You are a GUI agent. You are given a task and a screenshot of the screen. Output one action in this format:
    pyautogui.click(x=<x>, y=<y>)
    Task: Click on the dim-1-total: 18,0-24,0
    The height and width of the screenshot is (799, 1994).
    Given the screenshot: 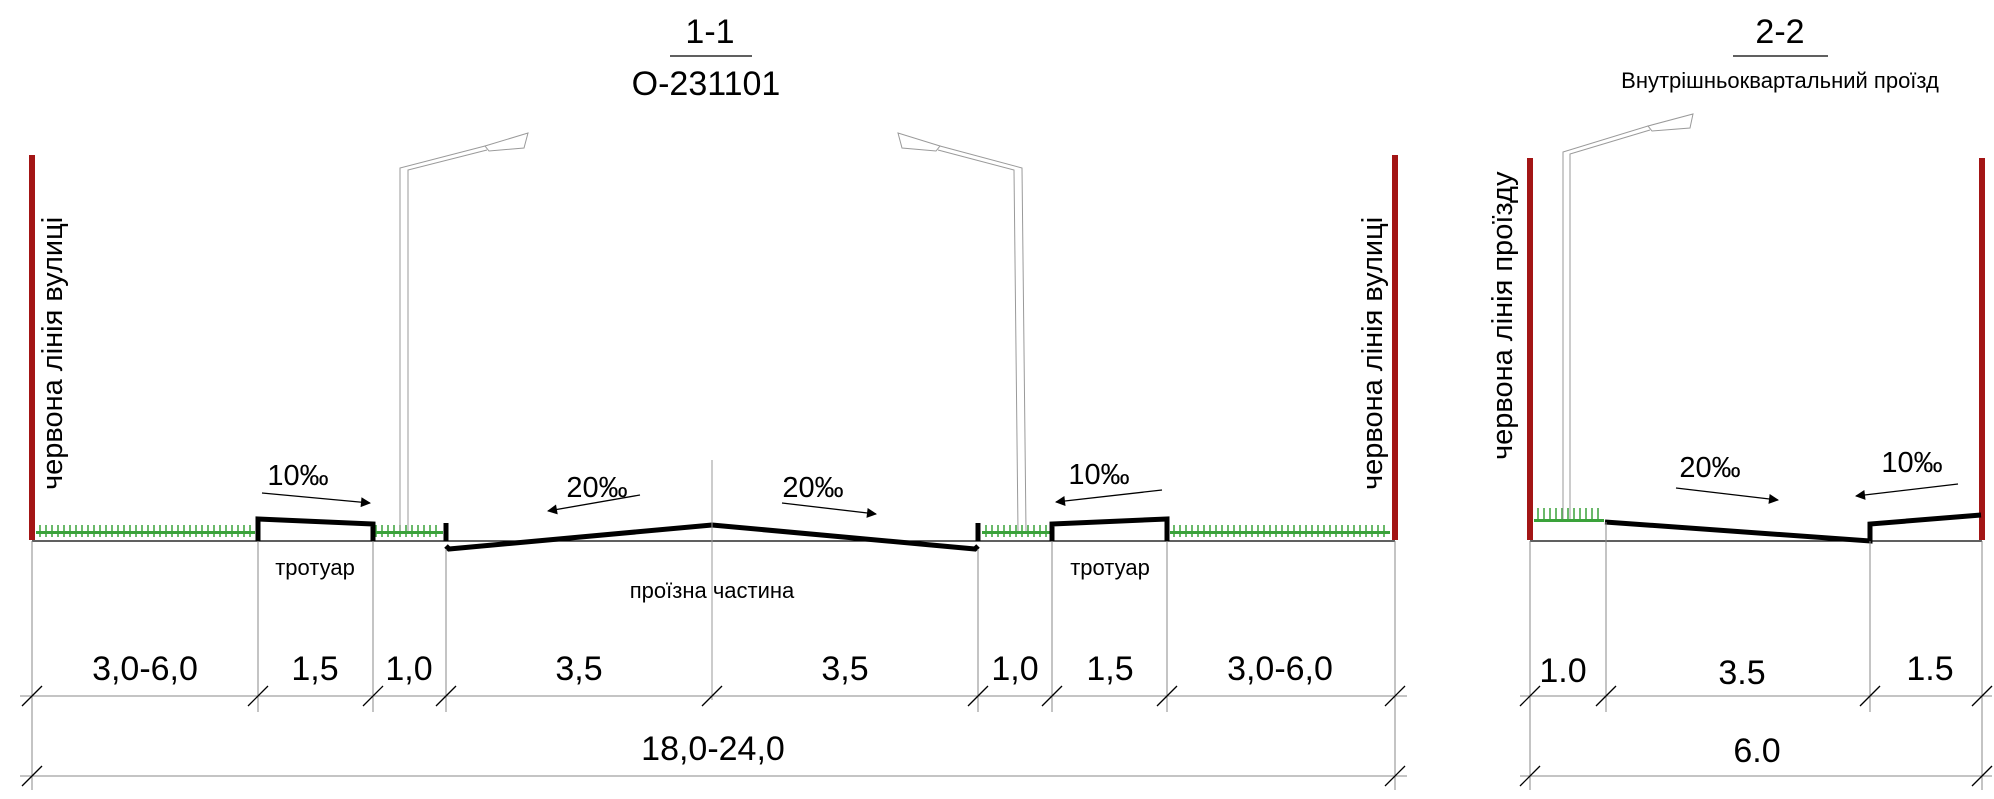 What is the action you would take?
    pyautogui.click(x=713, y=749)
    